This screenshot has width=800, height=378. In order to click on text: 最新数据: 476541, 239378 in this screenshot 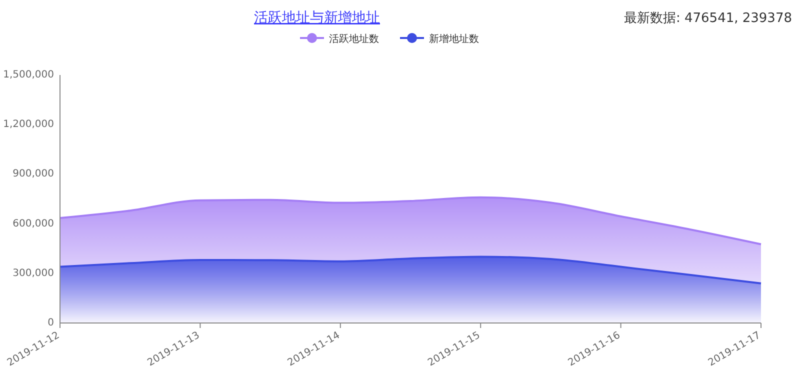, I will do `click(708, 18)`.